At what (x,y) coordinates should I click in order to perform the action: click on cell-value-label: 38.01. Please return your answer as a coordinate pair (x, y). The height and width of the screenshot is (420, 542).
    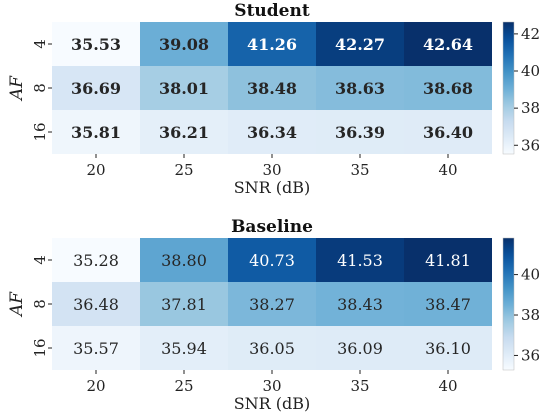
    Looking at the image, I should click on (184, 88).